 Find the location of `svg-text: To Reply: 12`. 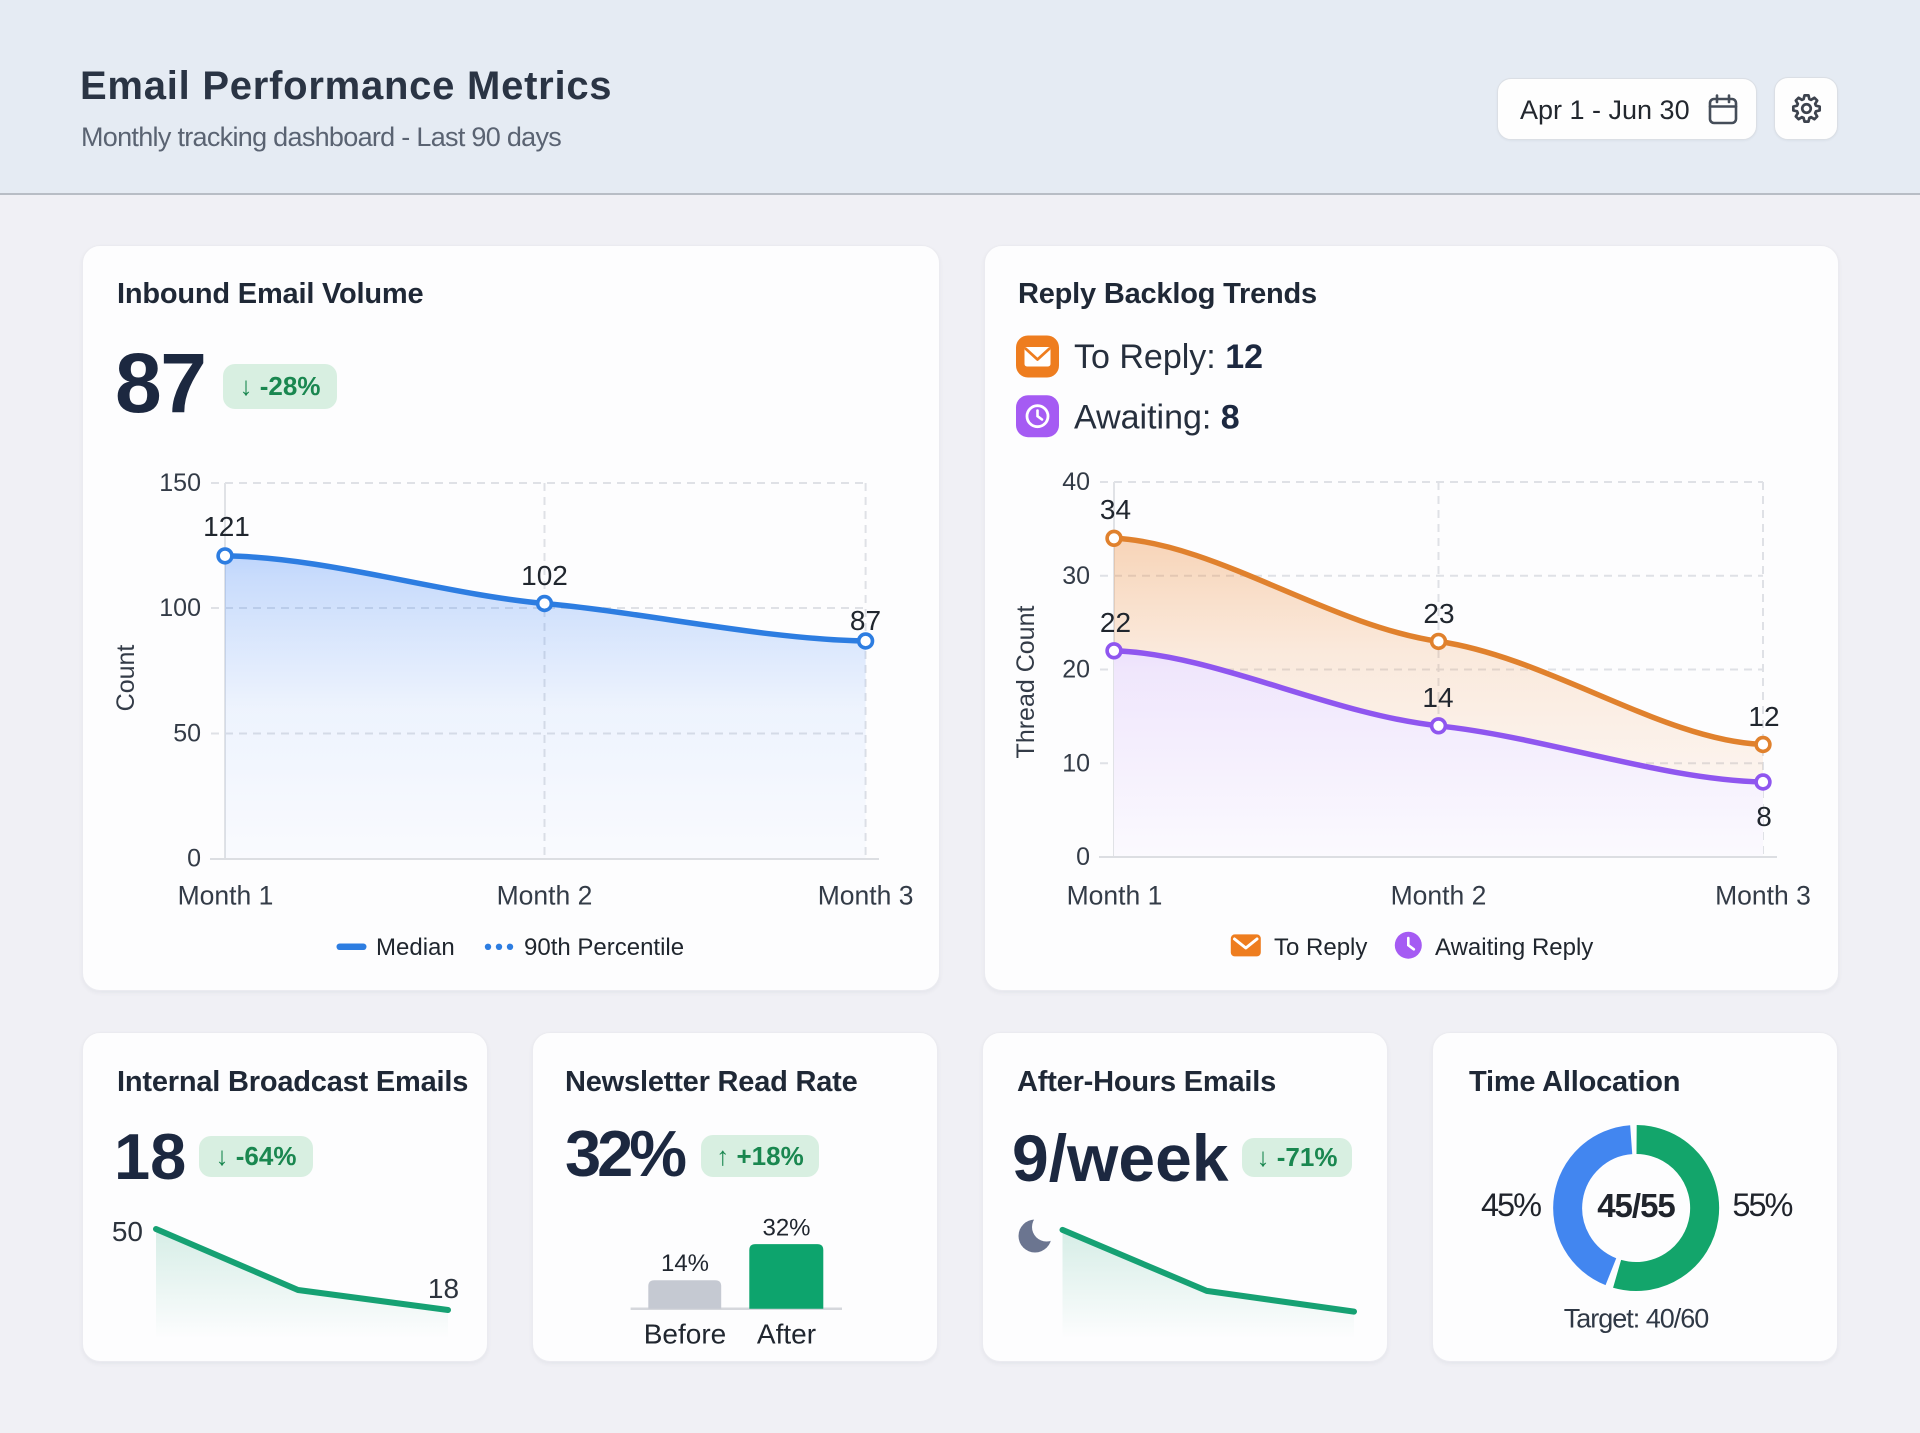

svg-text: To Reply: 12 is located at coordinates (1168, 357).